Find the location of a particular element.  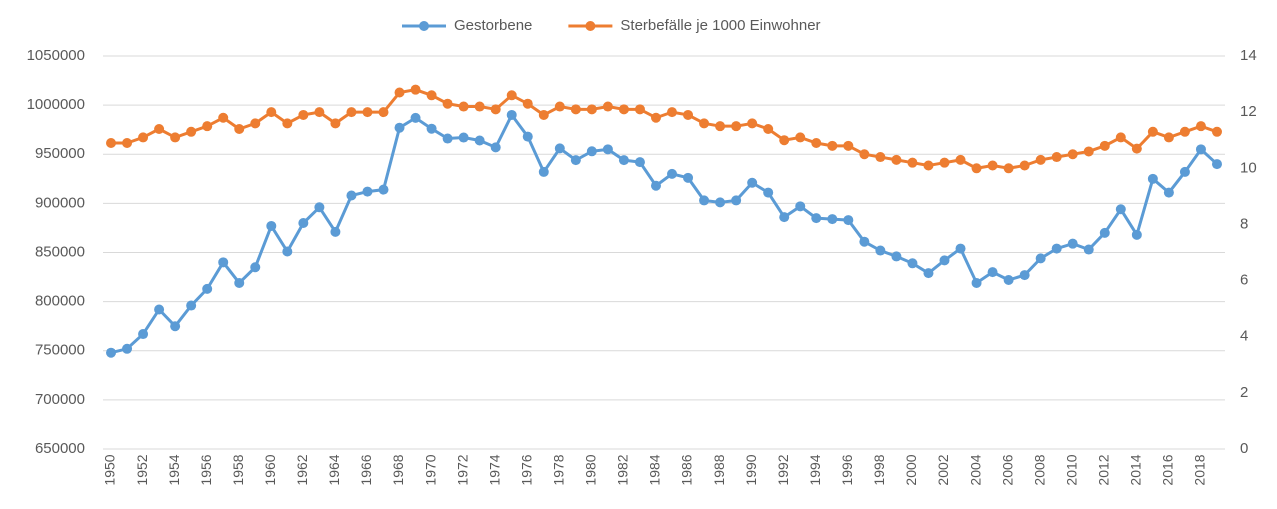

x-tick-label: 1982 is located at coordinates (623, 469).